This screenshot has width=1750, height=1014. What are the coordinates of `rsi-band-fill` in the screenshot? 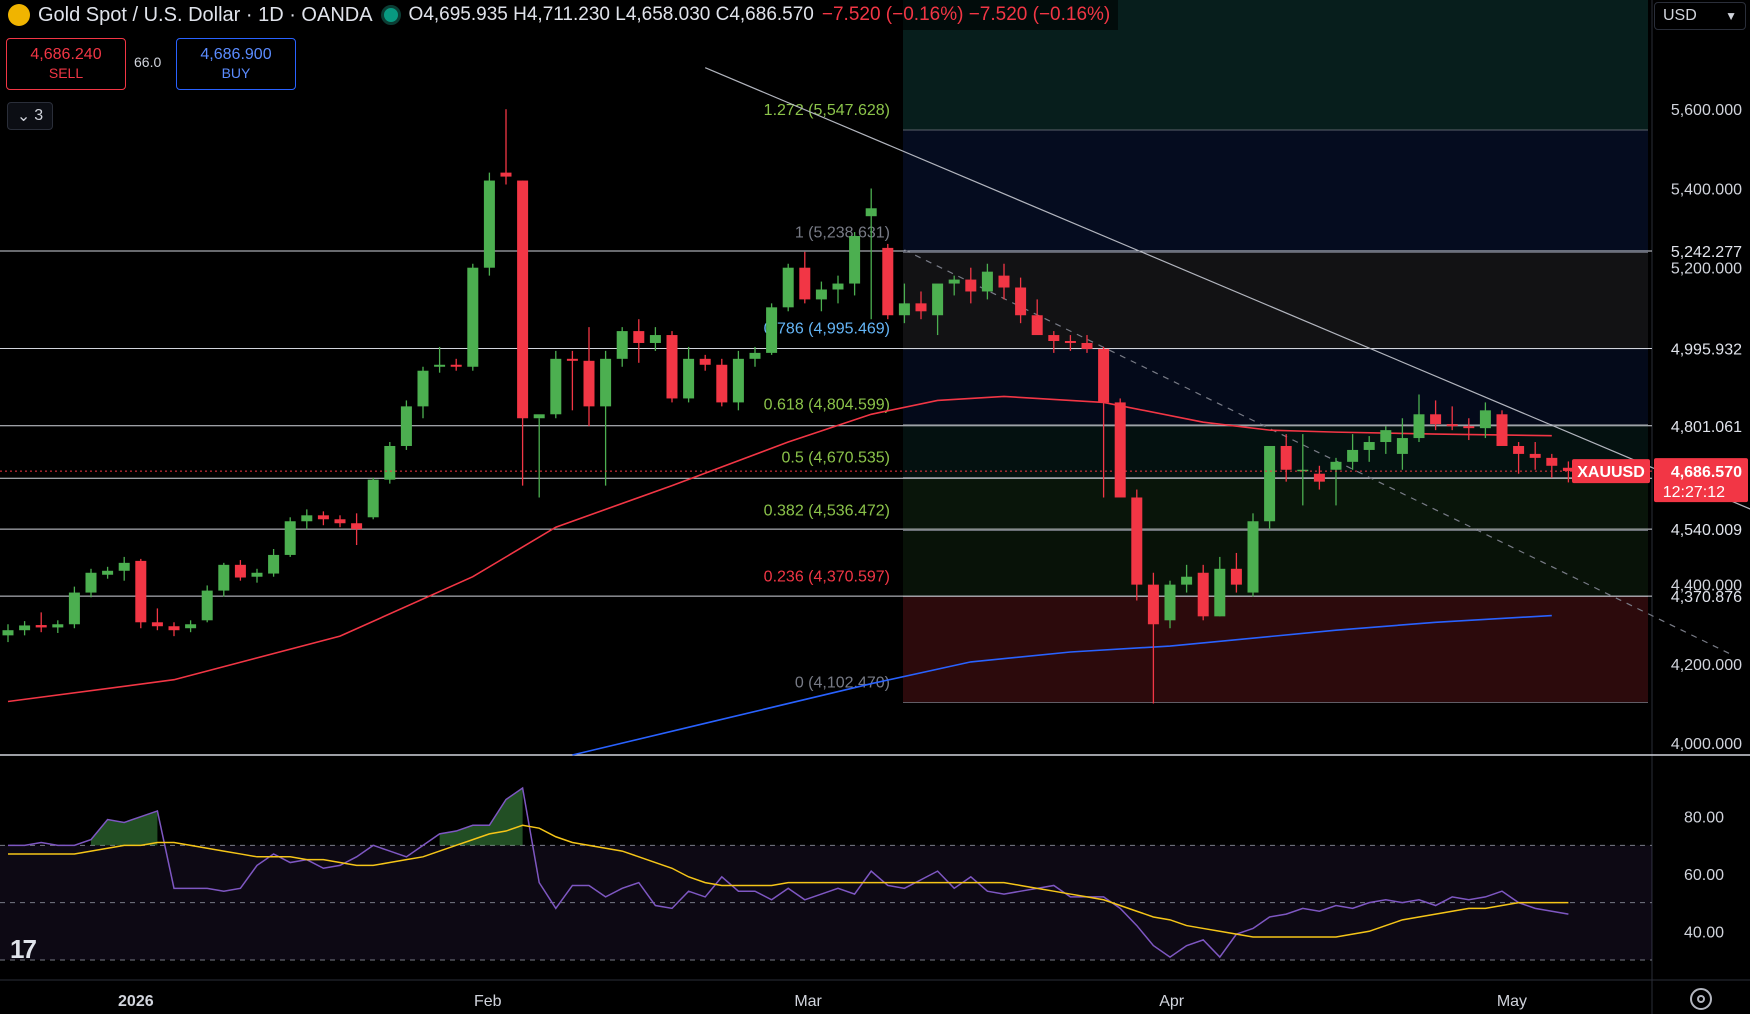 It's located at (826, 902).